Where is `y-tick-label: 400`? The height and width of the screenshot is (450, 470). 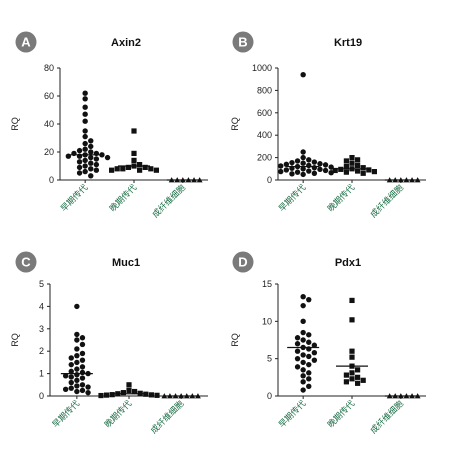
y-tick-label: 400 is located at coordinates (264, 135).